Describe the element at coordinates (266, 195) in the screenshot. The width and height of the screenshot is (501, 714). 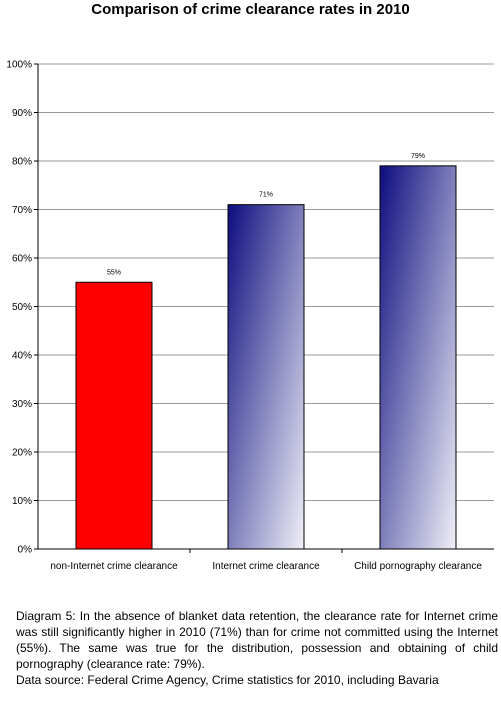
I see `data-label: 71%` at that location.